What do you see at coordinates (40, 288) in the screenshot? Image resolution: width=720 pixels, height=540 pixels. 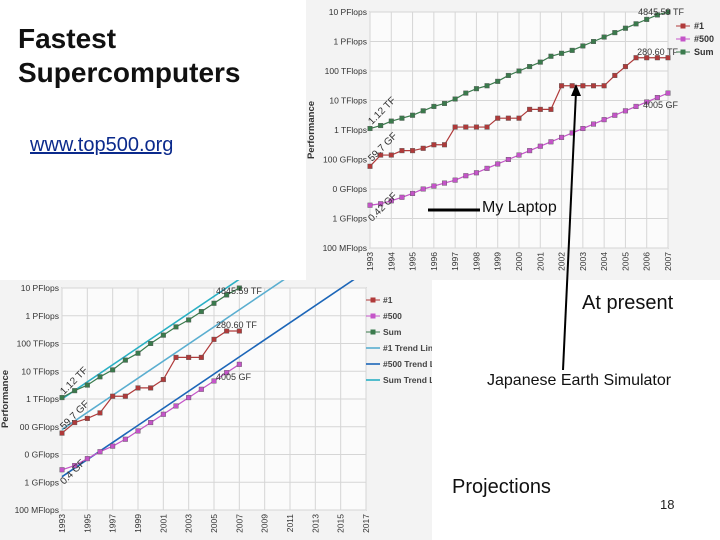 I see `bottom-ytick-label: 10 PFlops` at bounding box center [40, 288].